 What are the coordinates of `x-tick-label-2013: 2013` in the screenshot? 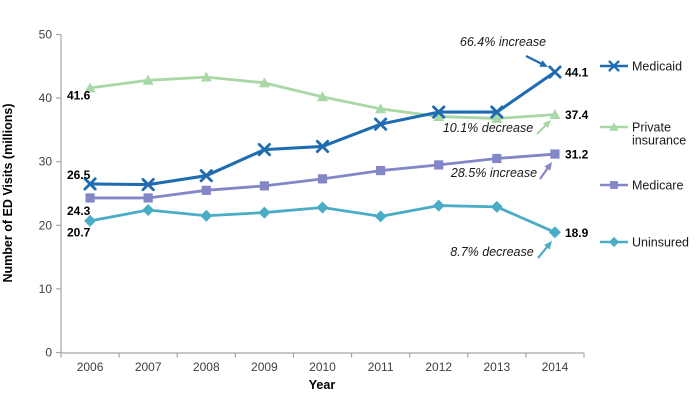 It's located at (496, 367).